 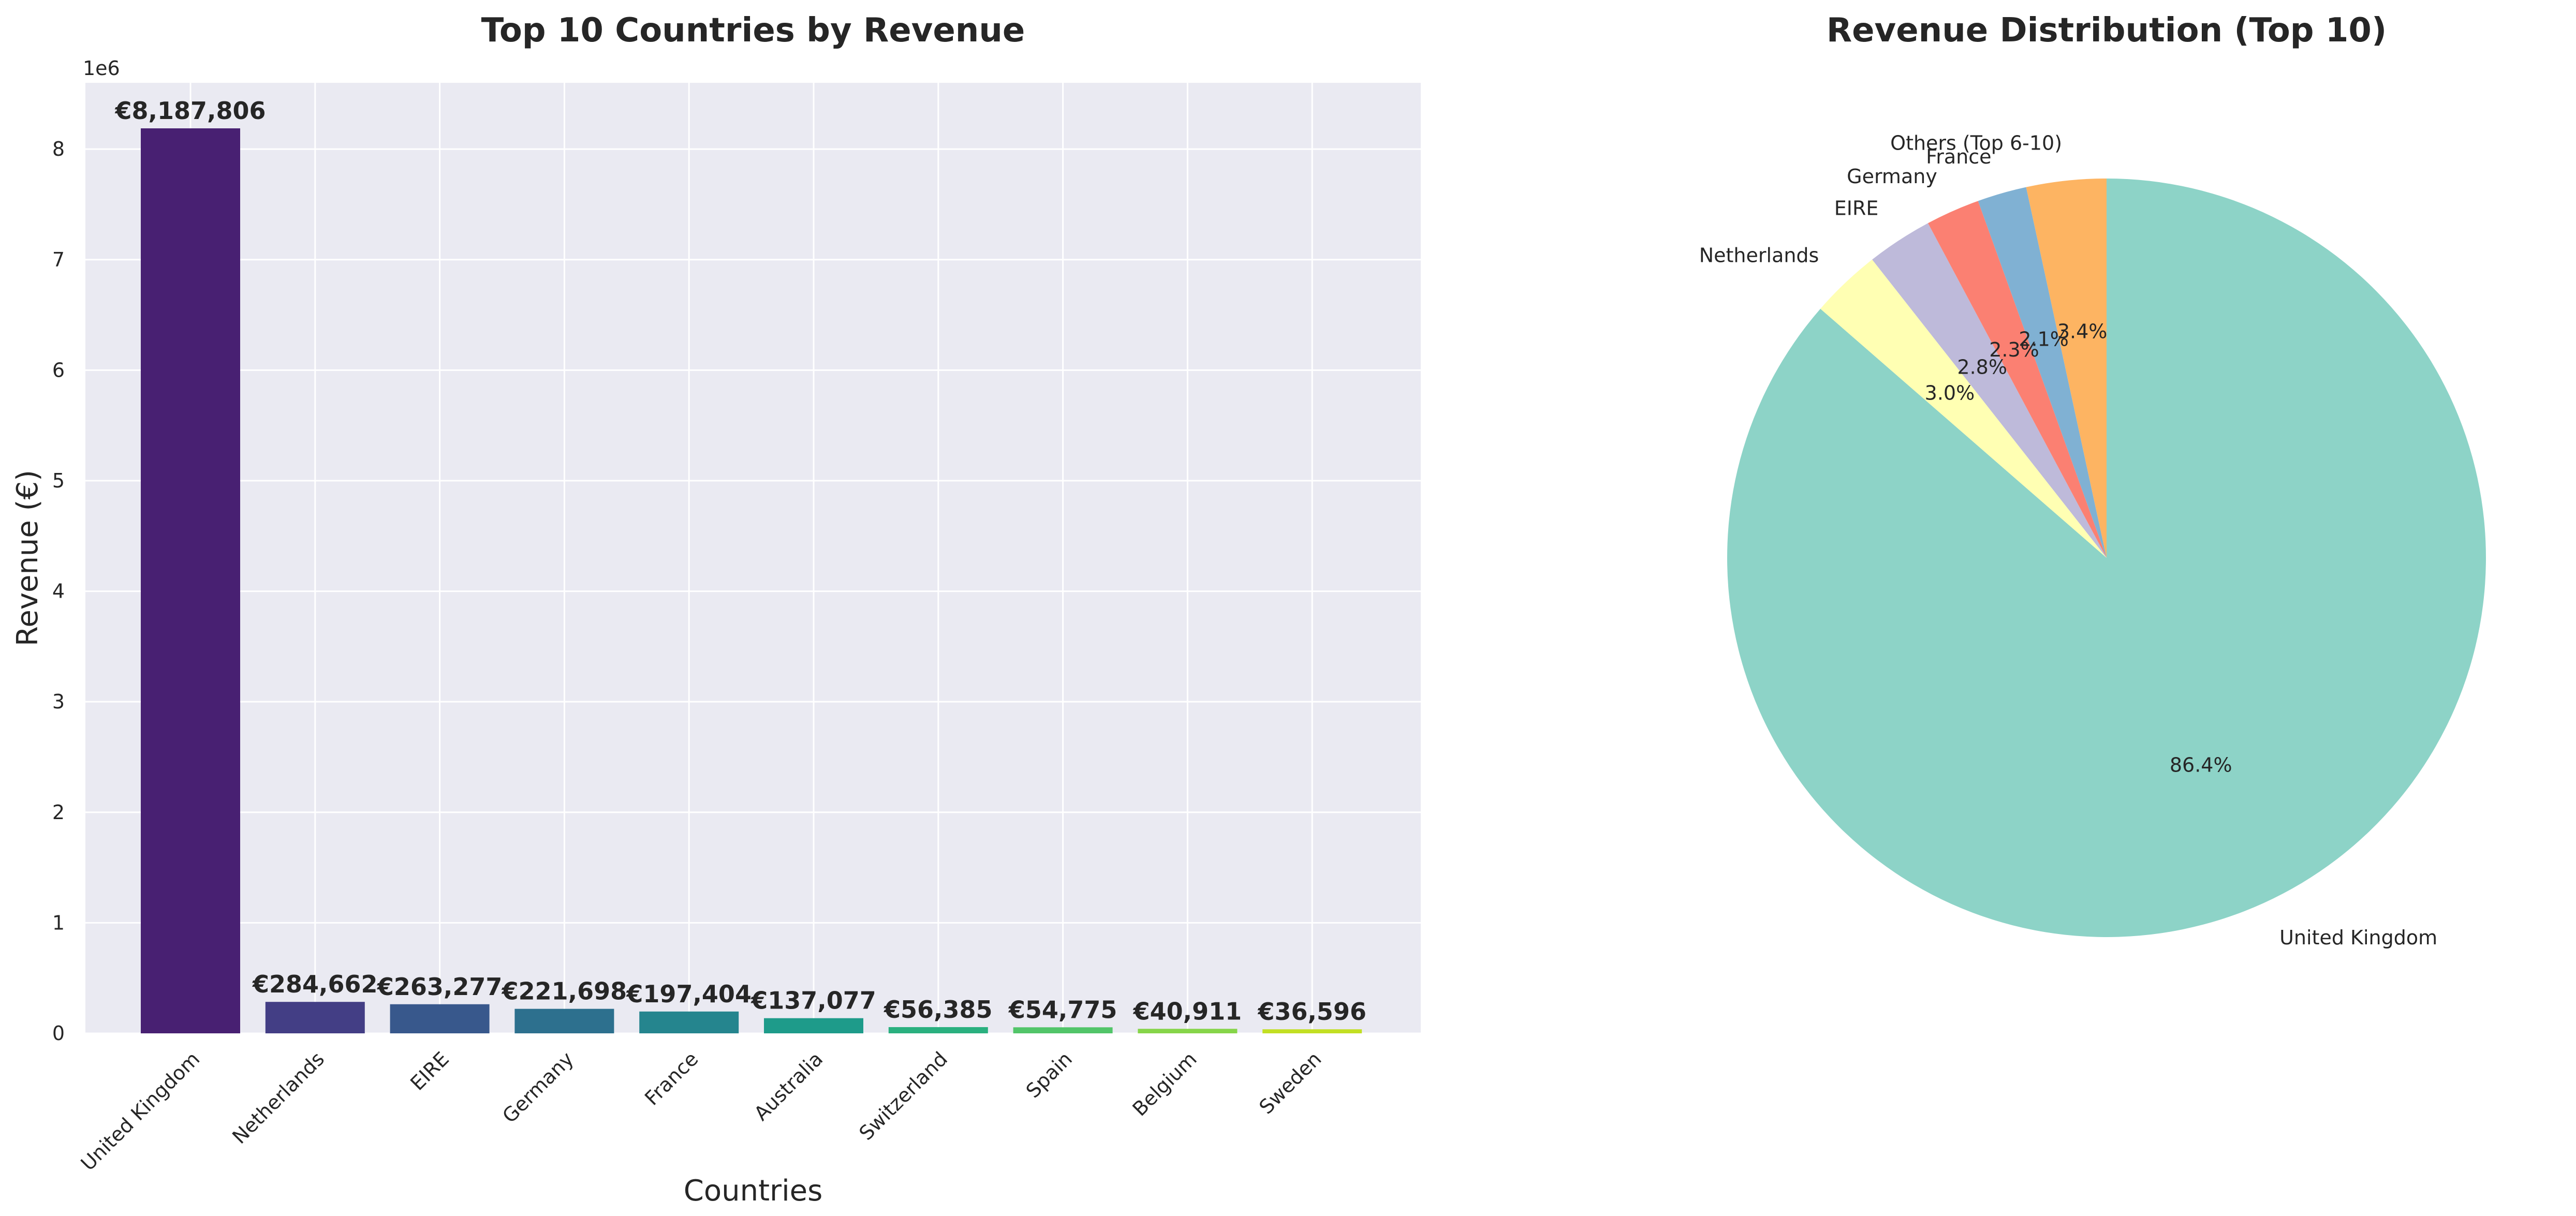 What do you see at coordinates (1976, 142) in the screenshot?
I see `pie-slice-label: Others (Top 6-10)` at bounding box center [1976, 142].